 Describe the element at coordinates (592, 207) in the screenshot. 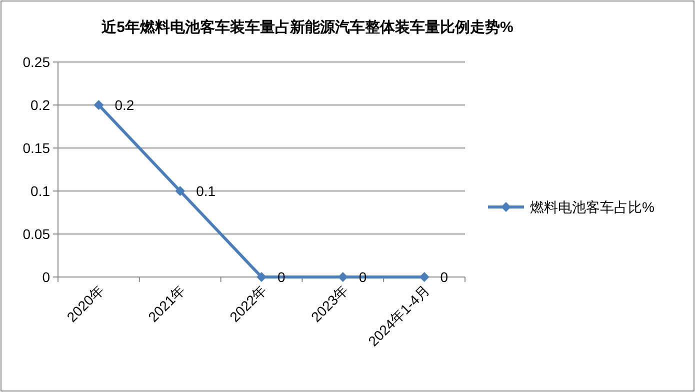

I see `legend-label: 燃料电池客车占比%` at that location.